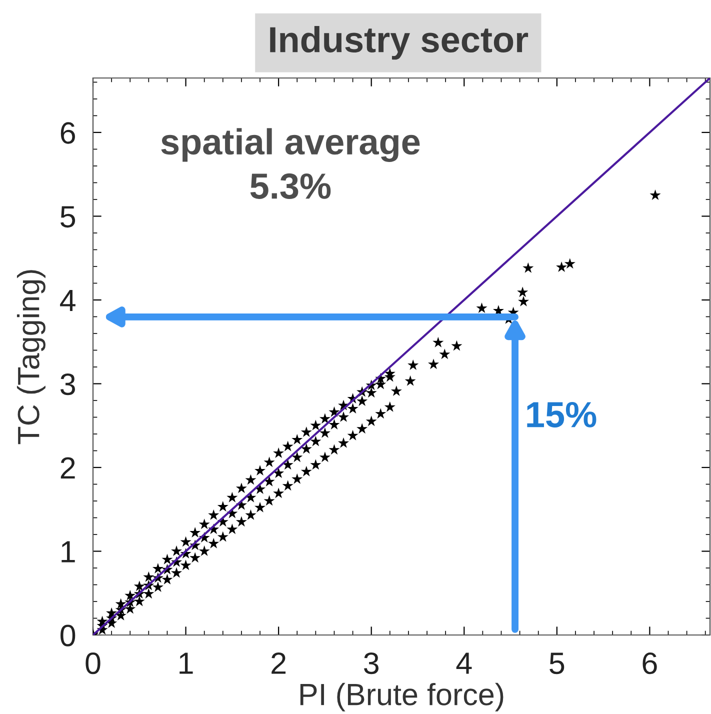 The width and height of the screenshot is (711, 714). I want to click on annotation: spatial average 5.3%, so click(290, 164).